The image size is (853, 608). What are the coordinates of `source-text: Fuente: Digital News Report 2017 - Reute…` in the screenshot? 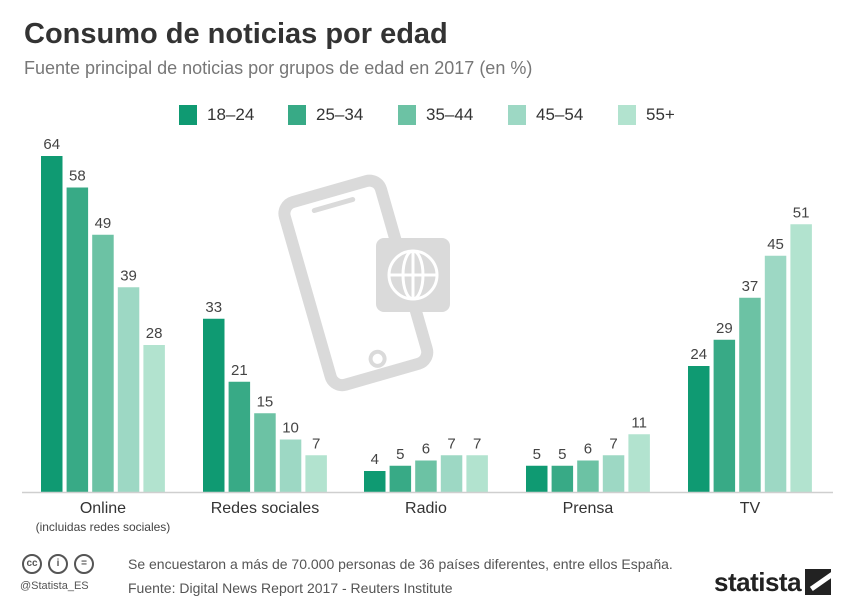 It's located at (290, 588).